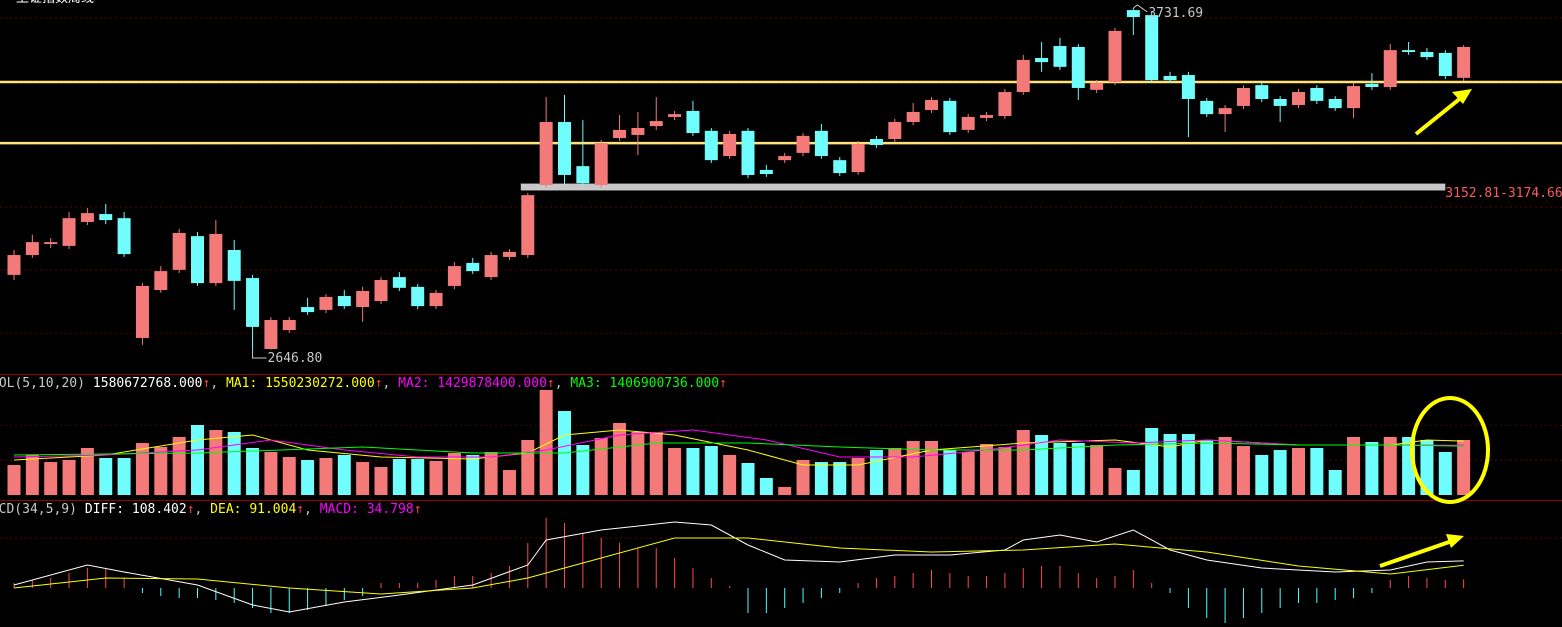 This screenshot has width=1562, height=627. What do you see at coordinates (1503, 193) in the screenshot?
I see `band-label: 3152.81-3174.66` at bounding box center [1503, 193].